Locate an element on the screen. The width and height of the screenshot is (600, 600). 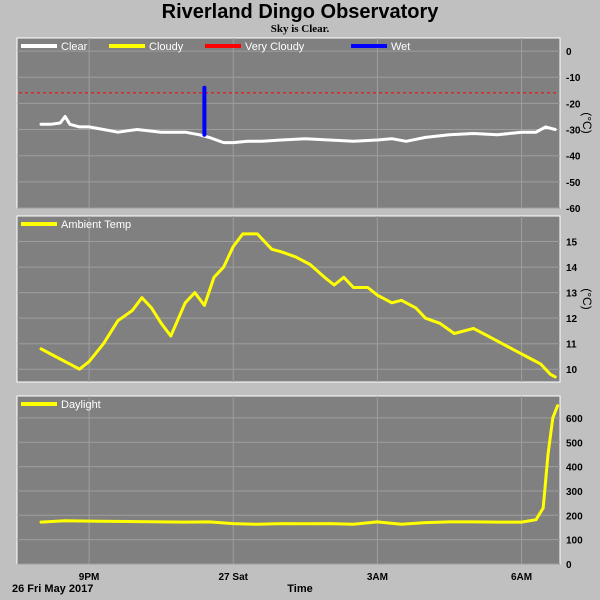
legend-label-ambient-temp: Ambient Temp is located at coordinates (96, 225).